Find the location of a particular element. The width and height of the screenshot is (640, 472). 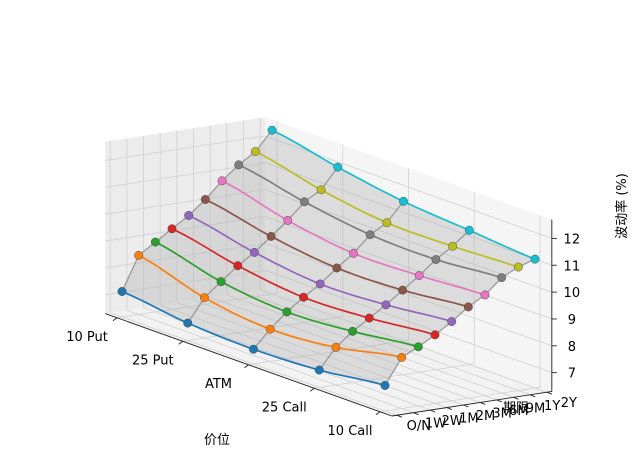

series-3M is located at coordinates (336, 253).